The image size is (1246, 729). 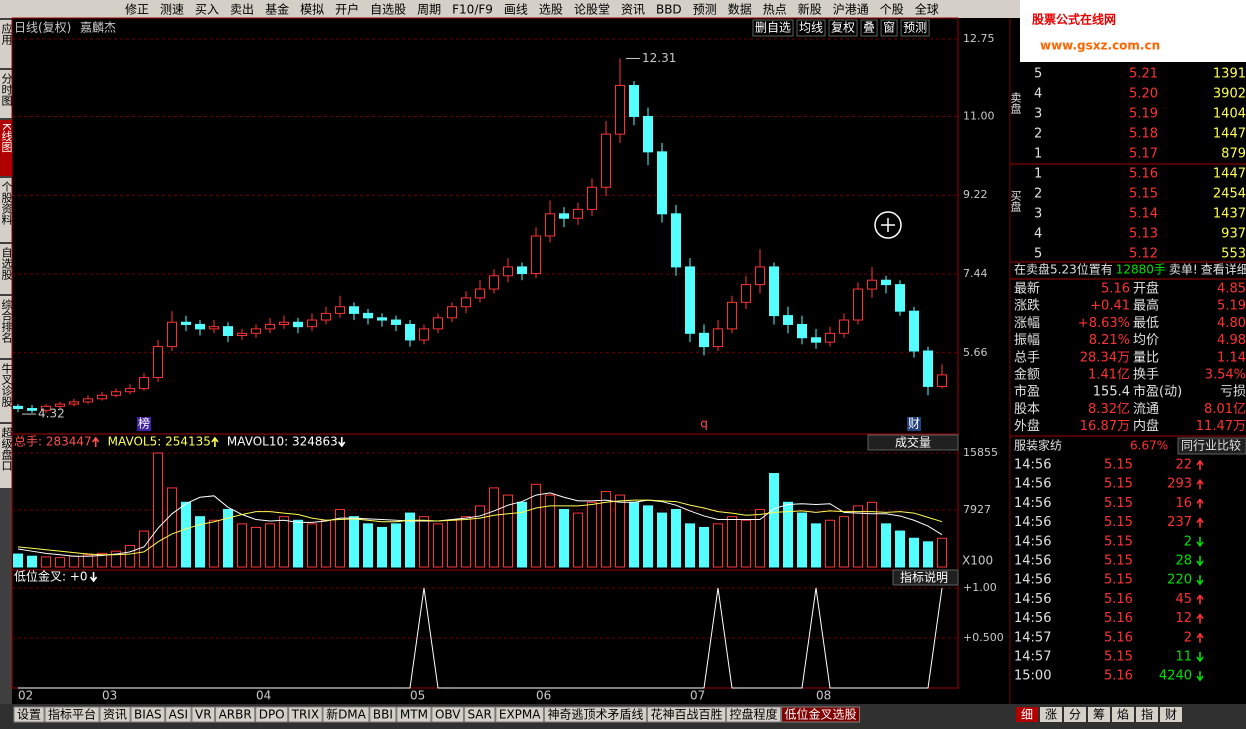 I want to click on bottom-tab-label: BIAS, so click(x=148, y=715).